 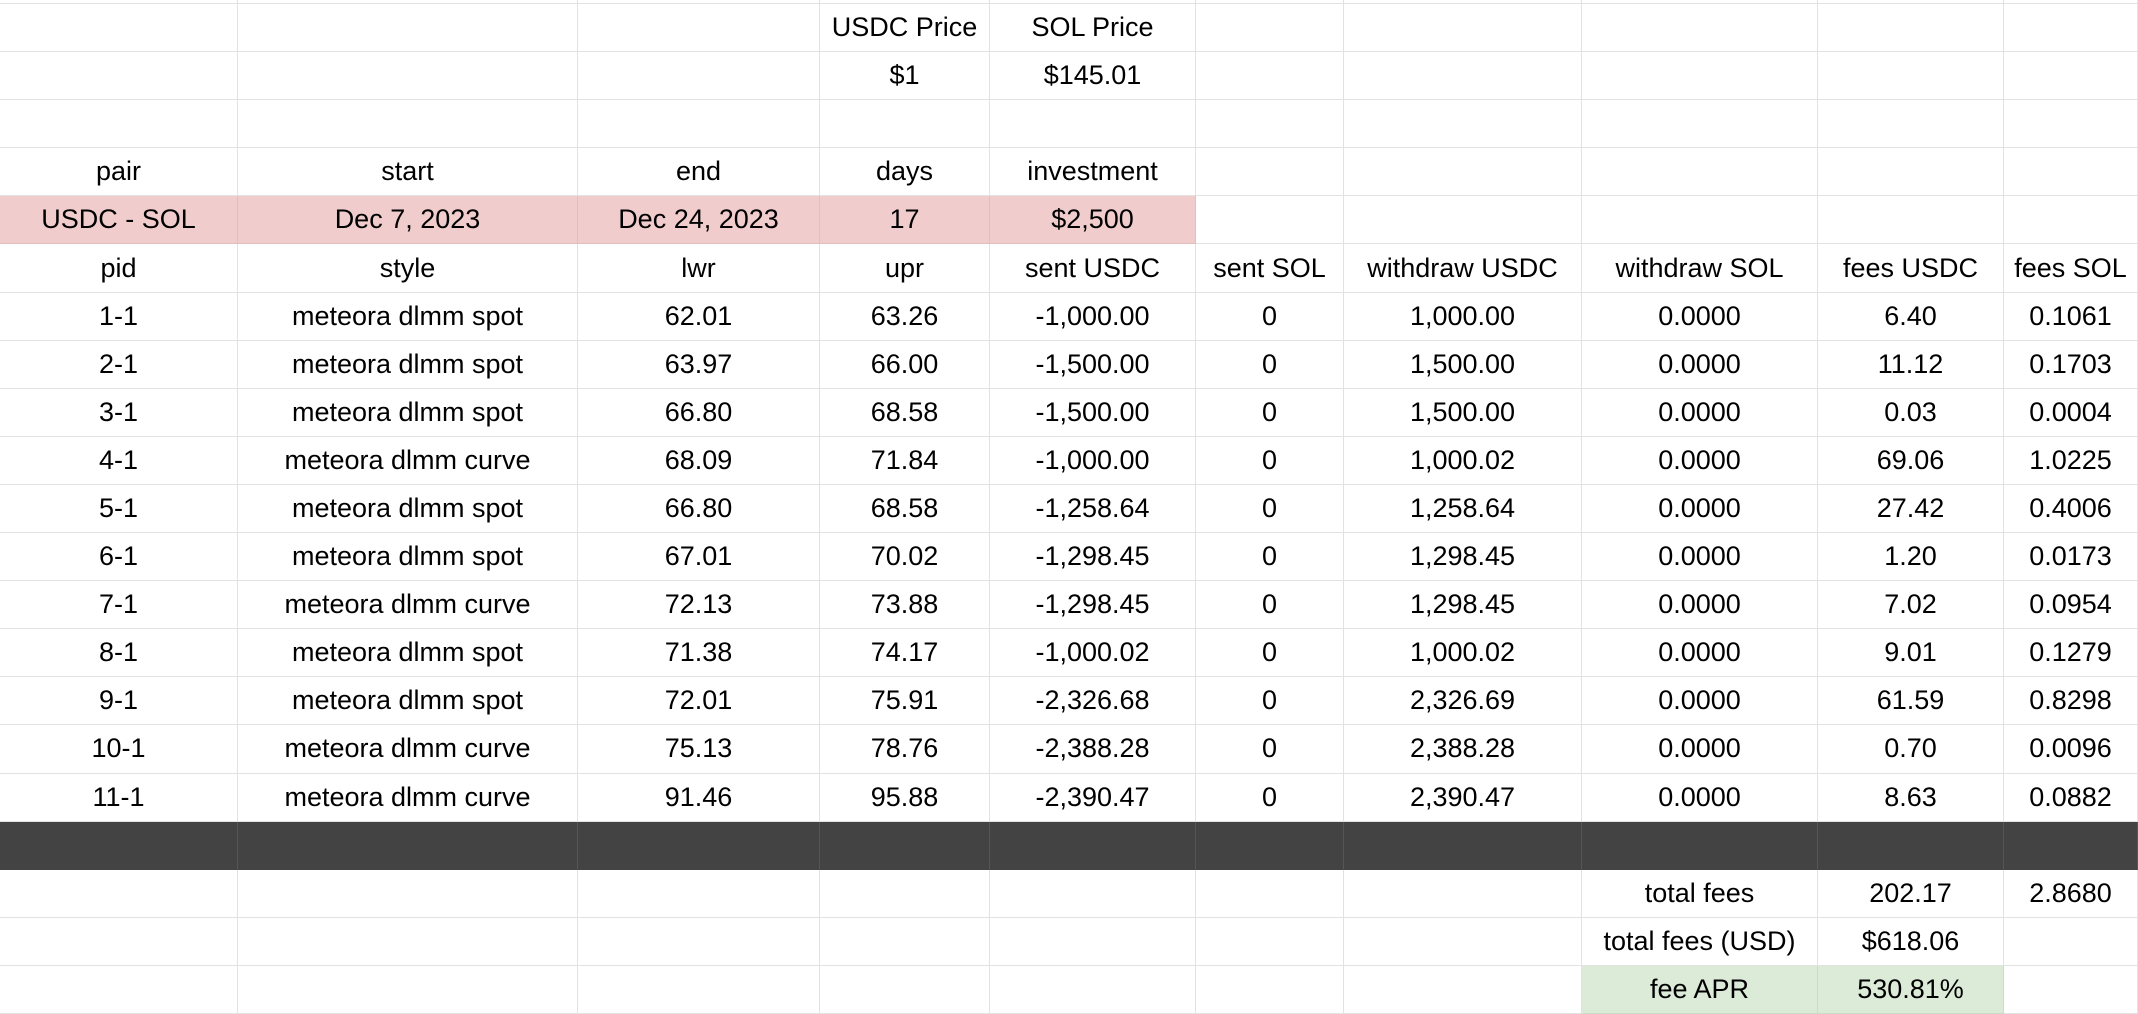 I want to click on positions-header-style: style, so click(x=408, y=268).